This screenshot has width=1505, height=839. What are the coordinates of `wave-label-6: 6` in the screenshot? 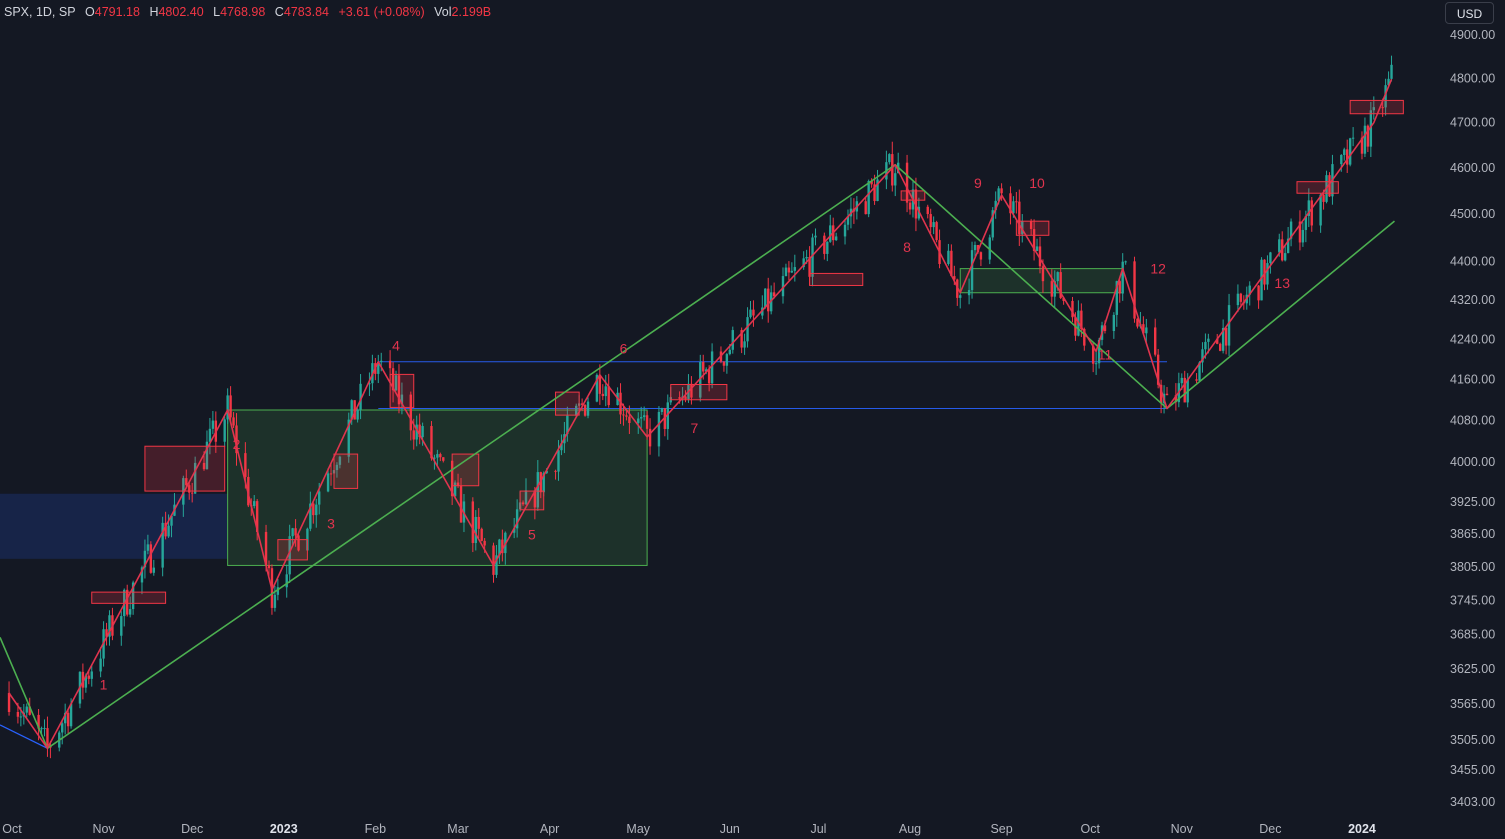 It's located at (624, 348).